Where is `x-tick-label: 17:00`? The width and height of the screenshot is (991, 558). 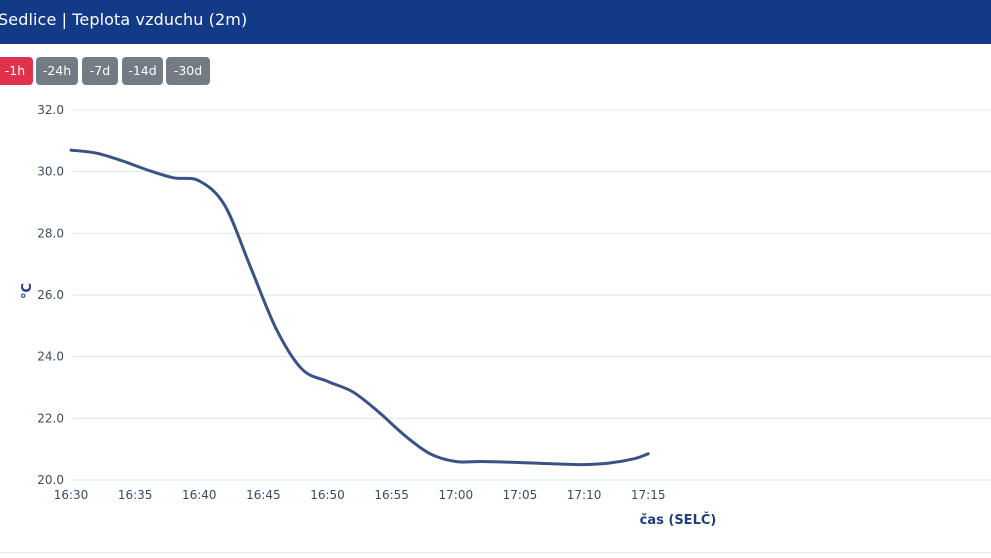
x-tick-label: 17:00 is located at coordinates (456, 495).